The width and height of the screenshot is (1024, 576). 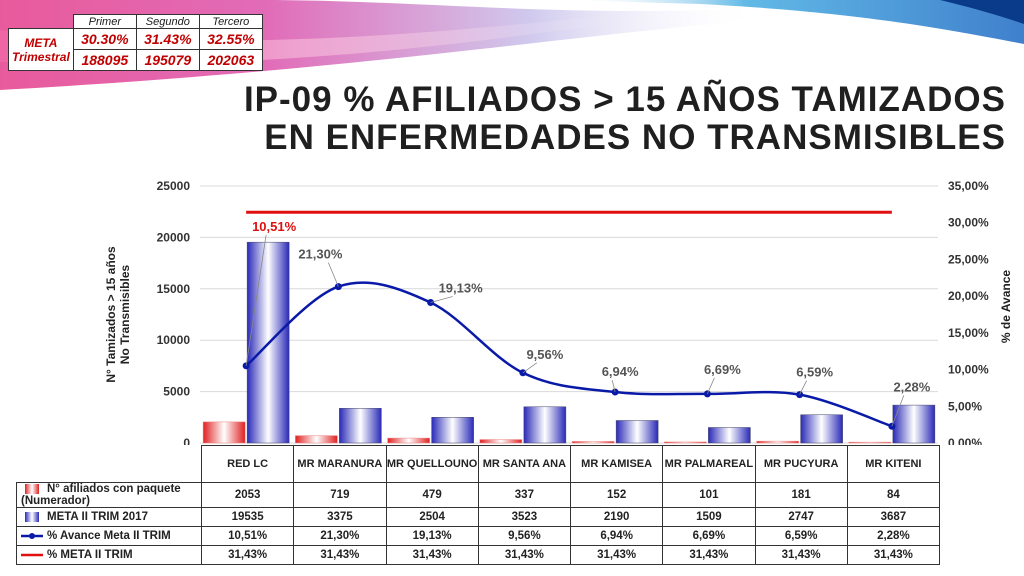 What do you see at coordinates (167, 21) in the screenshot?
I see `meta-header: Segundo` at bounding box center [167, 21].